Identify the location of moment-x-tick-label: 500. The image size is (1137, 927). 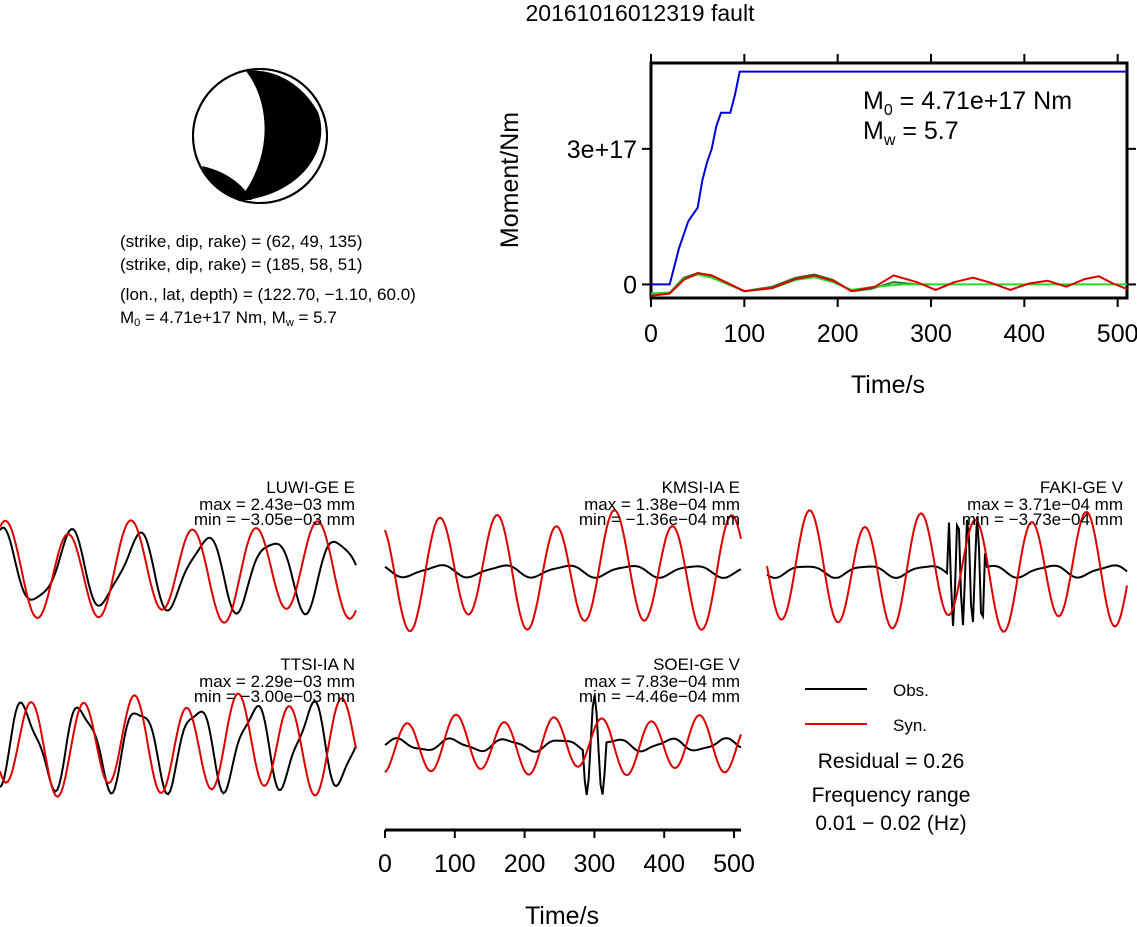
(1117, 334).